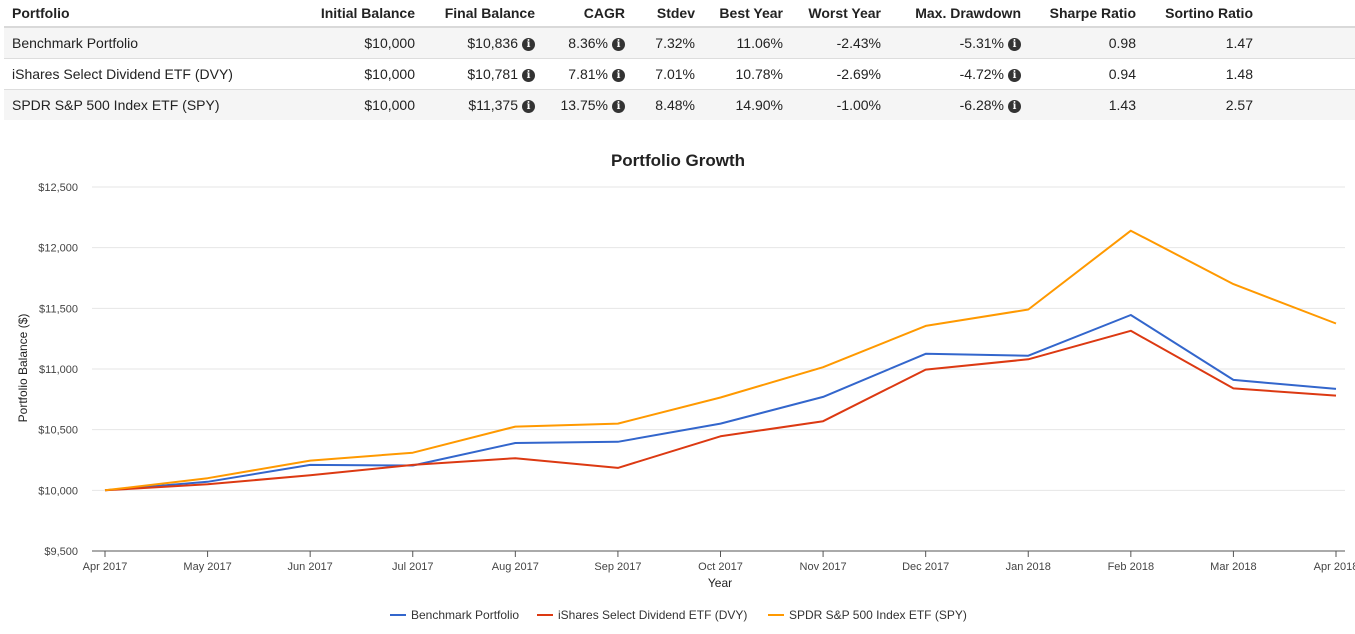 The width and height of the screenshot is (1355, 634). I want to click on cell-cagr: 13.75% i, so click(588, 104).